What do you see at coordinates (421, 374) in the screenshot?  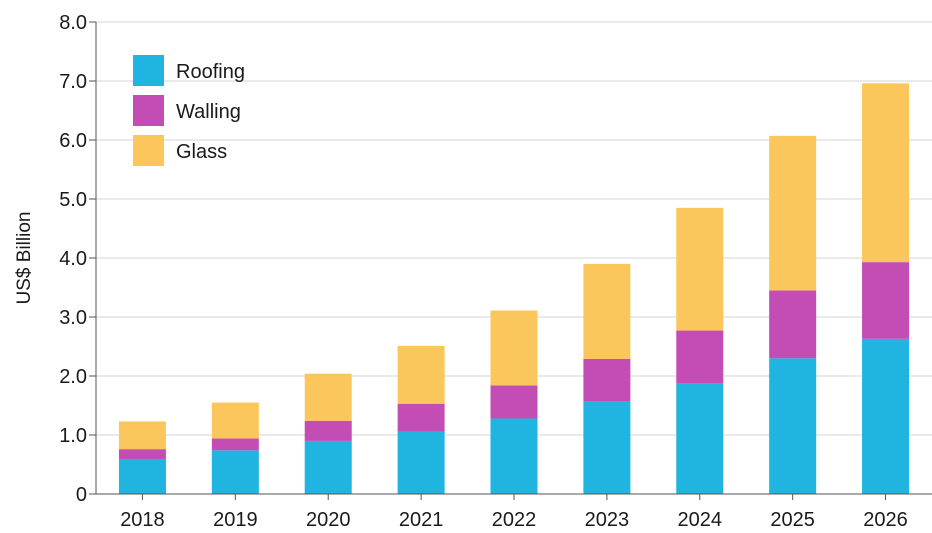 I see `bar-glass-2021` at bounding box center [421, 374].